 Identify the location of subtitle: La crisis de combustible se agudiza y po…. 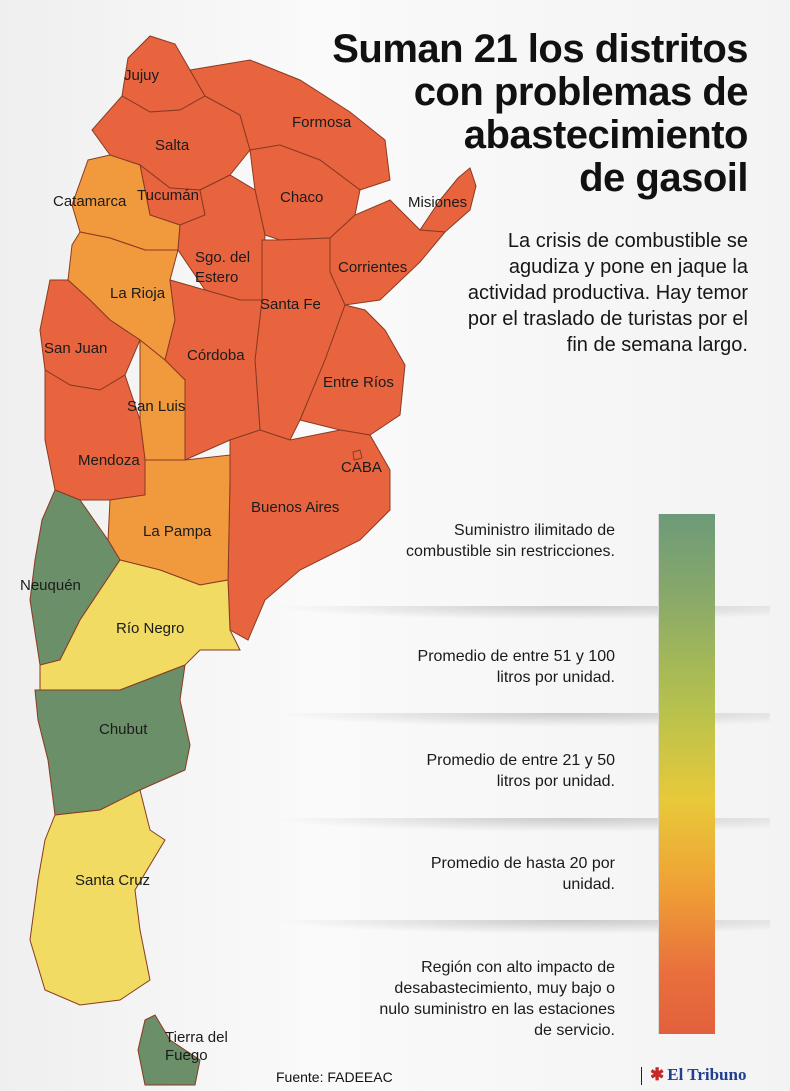
(607, 293).